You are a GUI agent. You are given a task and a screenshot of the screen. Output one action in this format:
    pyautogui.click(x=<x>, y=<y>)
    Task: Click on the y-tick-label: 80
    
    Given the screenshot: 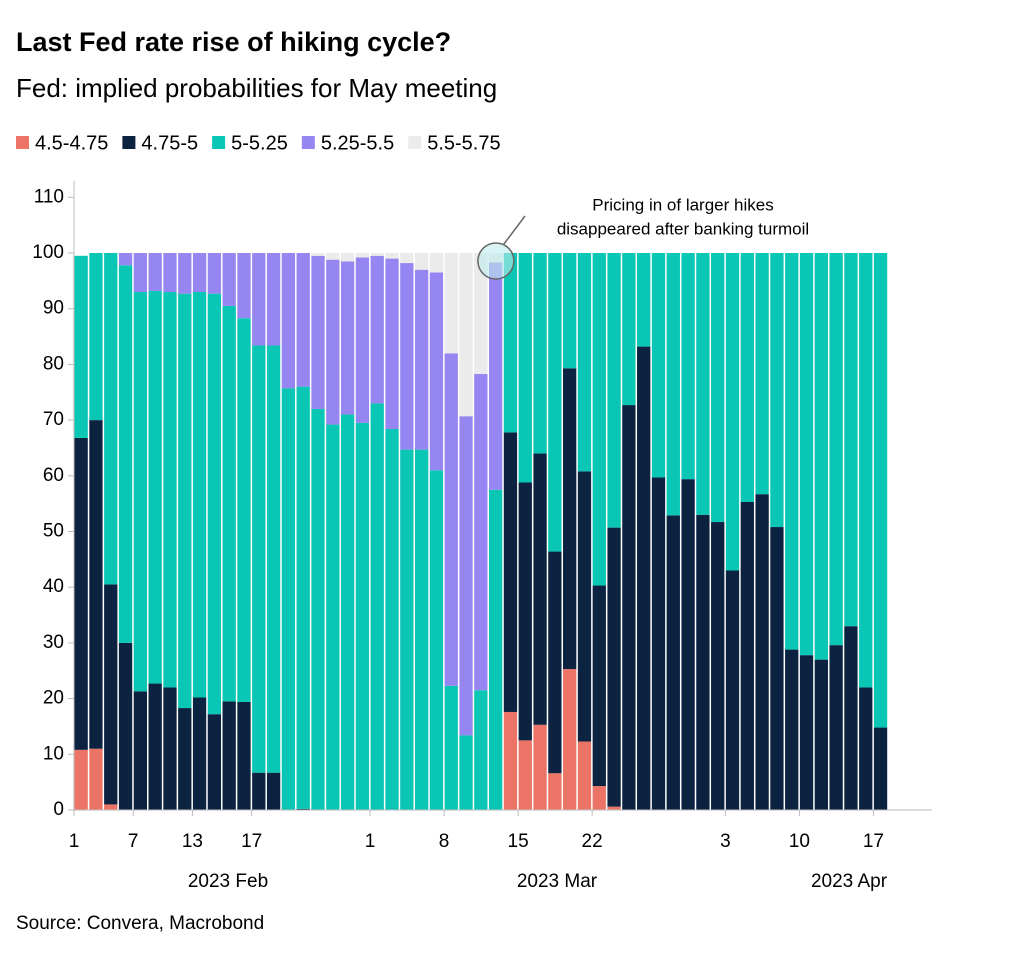 What is the action you would take?
    pyautogui.click(x=53, y=363)
    